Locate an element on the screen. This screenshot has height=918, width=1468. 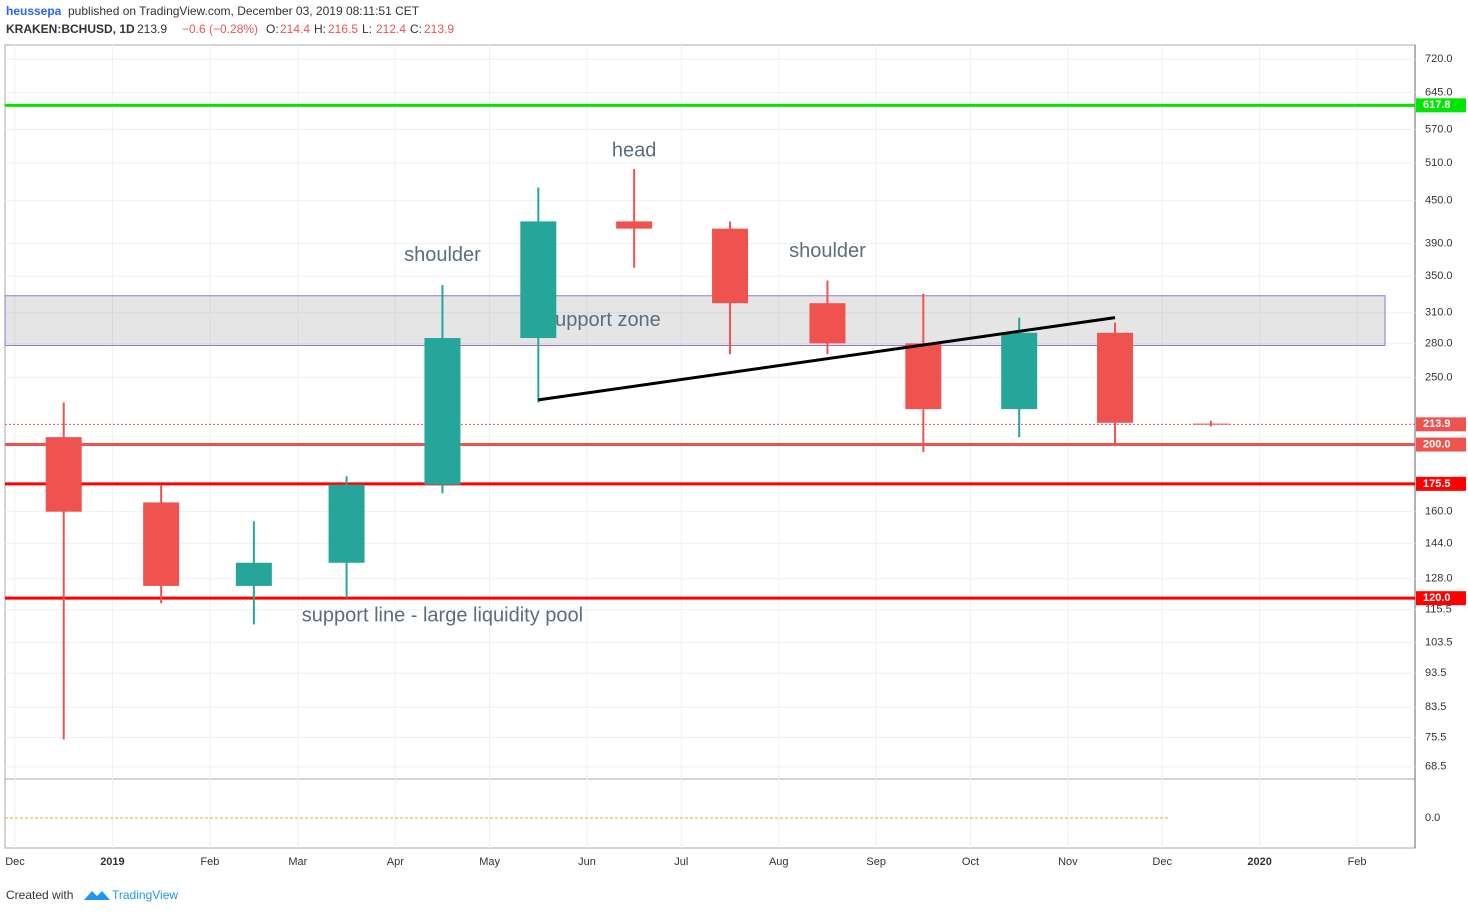
trendline is located at coordinates (827, 359).